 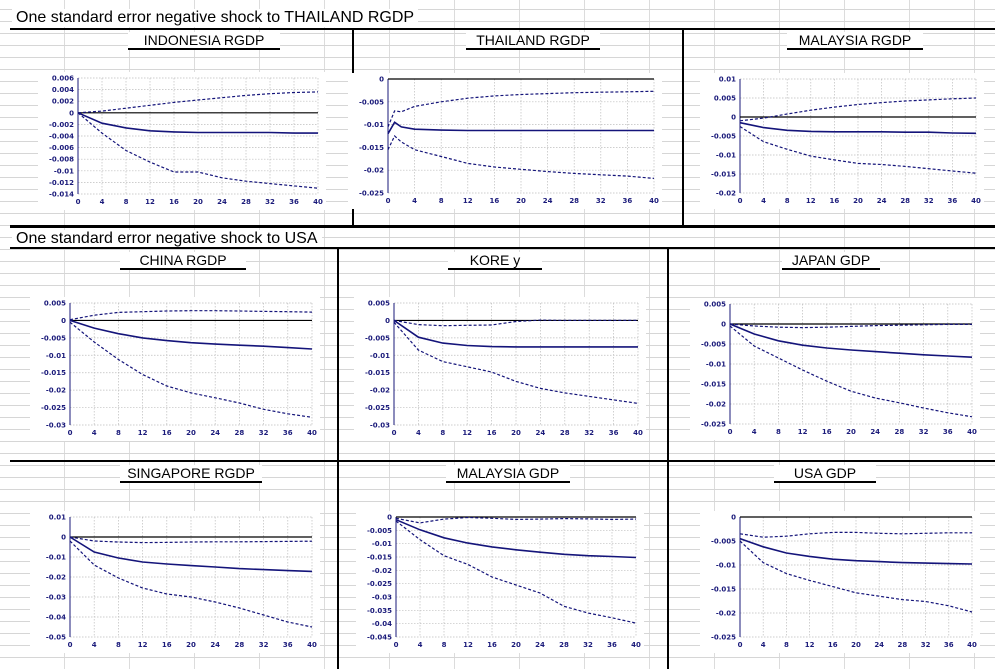 I want to click on y-tick-label: 0.002, so click(x=63, y=102).